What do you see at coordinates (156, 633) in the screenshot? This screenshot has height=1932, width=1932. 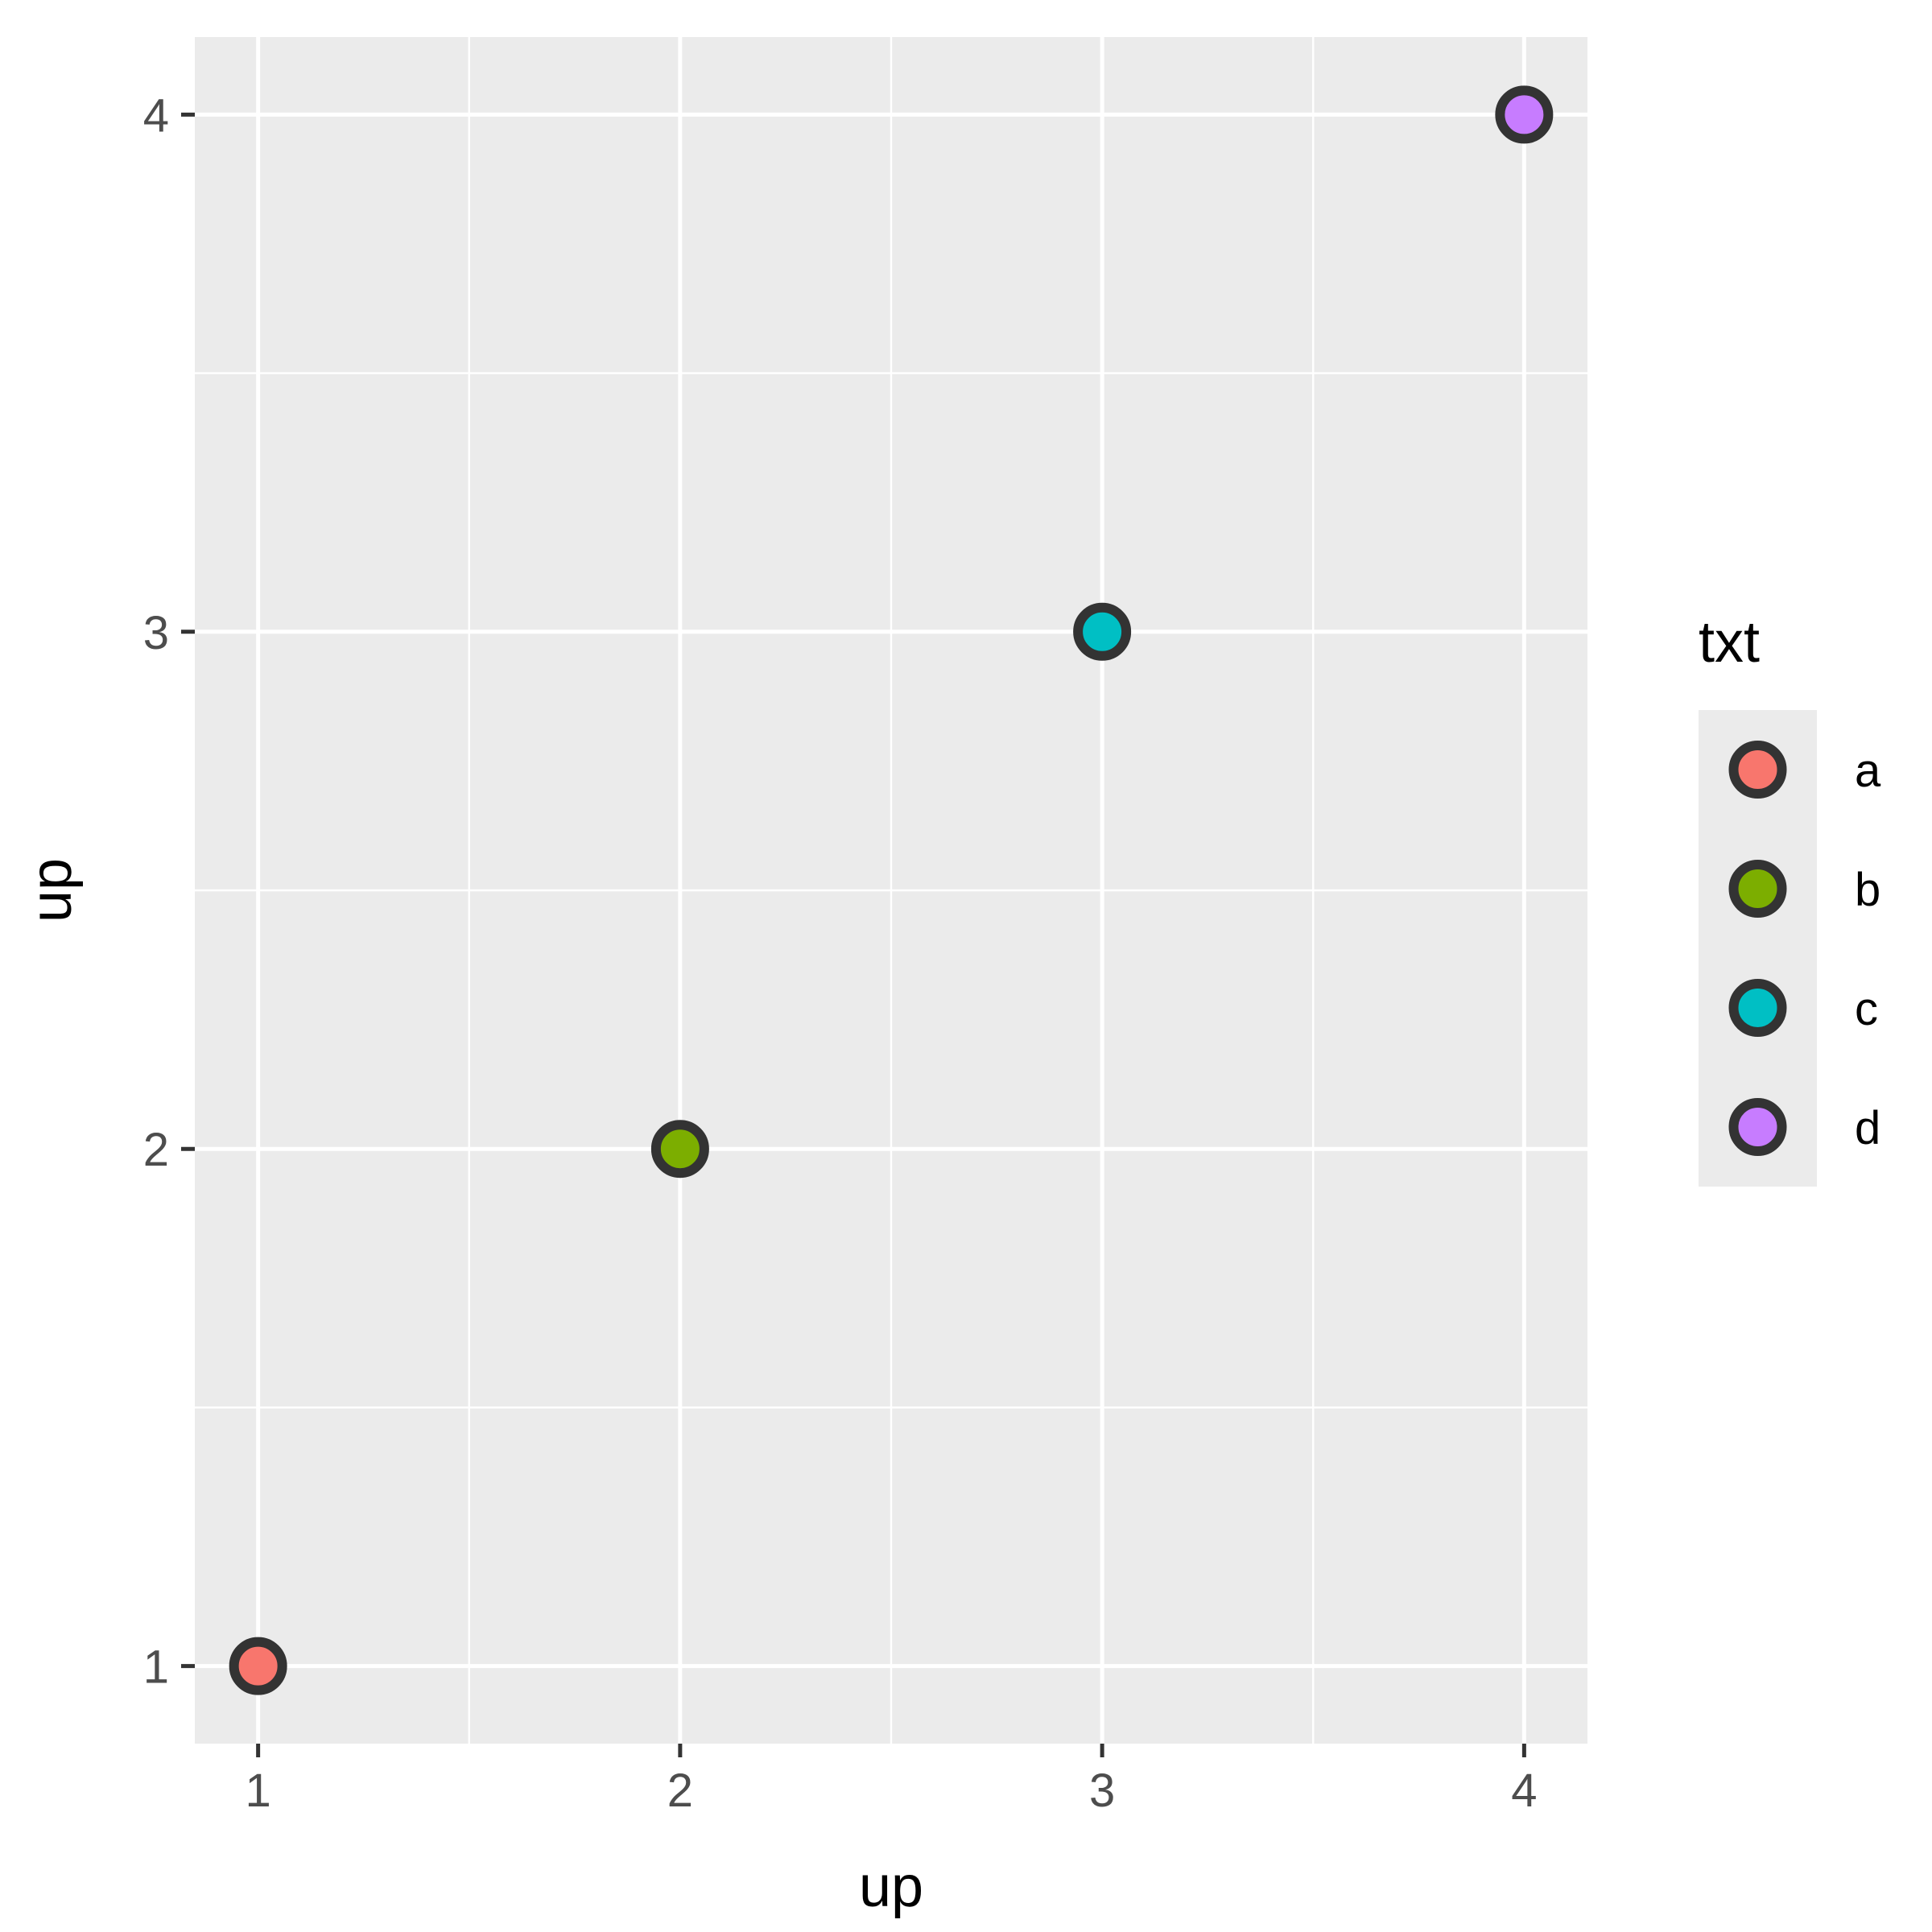 I see `y-tick-label: 3` at bounding box center [156, 633].